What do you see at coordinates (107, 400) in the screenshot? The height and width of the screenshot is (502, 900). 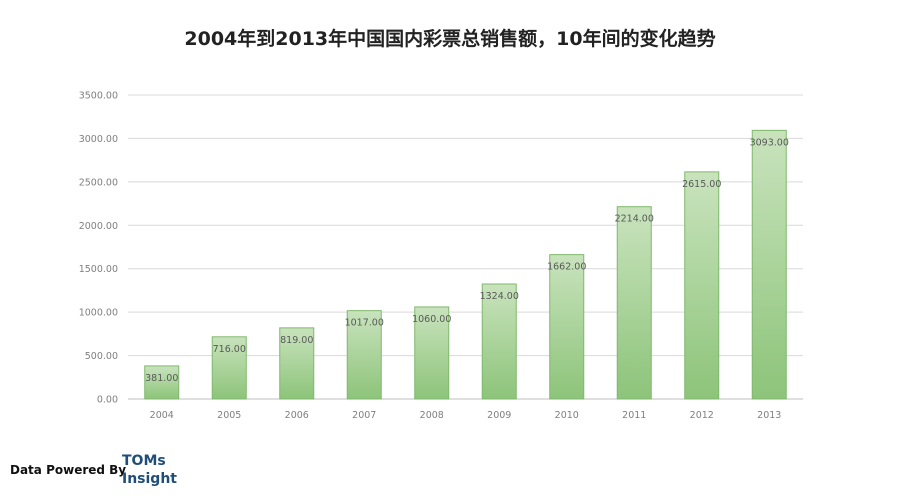 I see `y-tick-label: 0.00` at bounding box center [107, 400].